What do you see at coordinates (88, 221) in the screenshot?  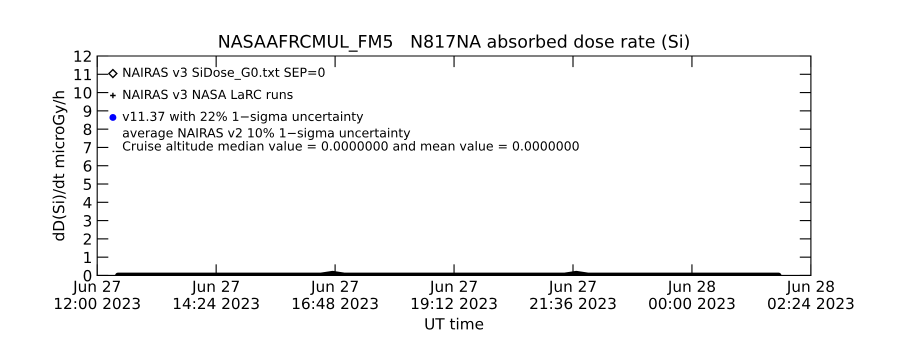 I see `y-tick-label: 3` at bounding box center [88, 221].